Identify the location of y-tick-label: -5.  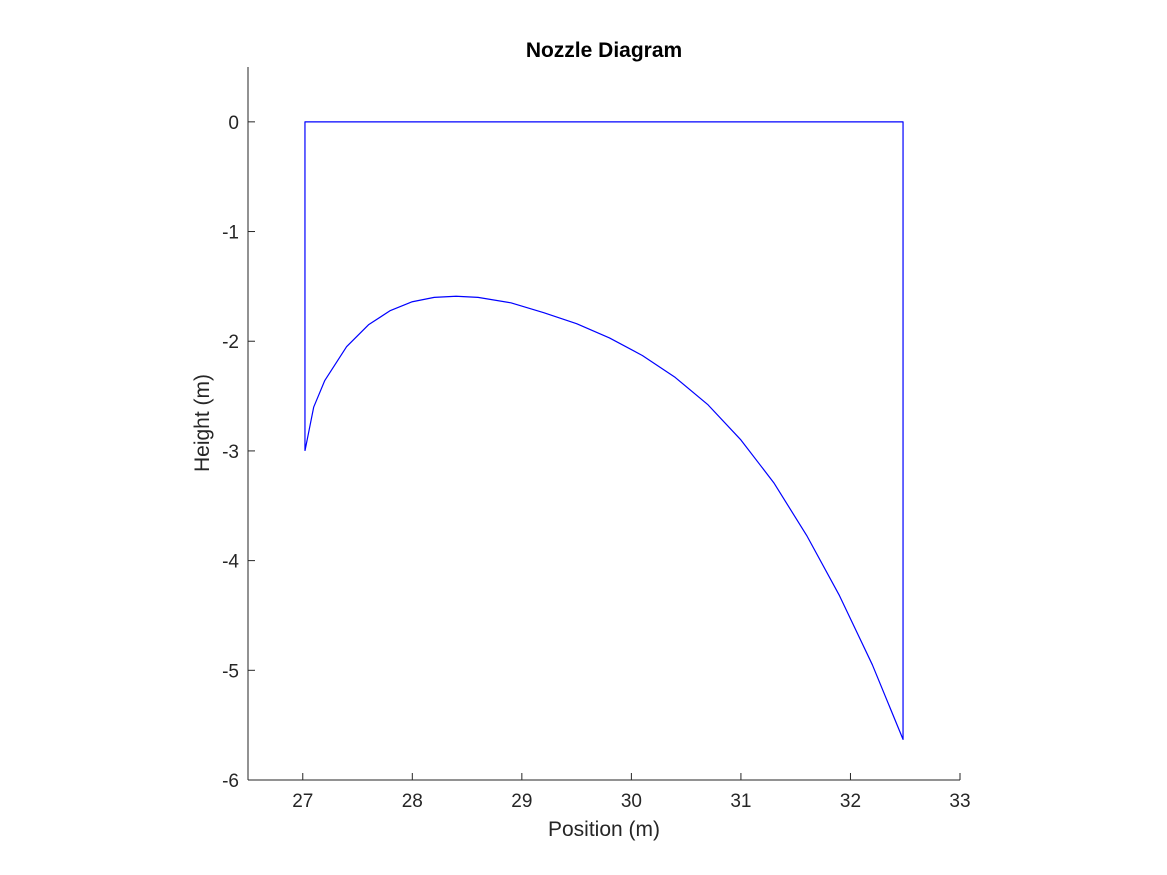
(230, 671).